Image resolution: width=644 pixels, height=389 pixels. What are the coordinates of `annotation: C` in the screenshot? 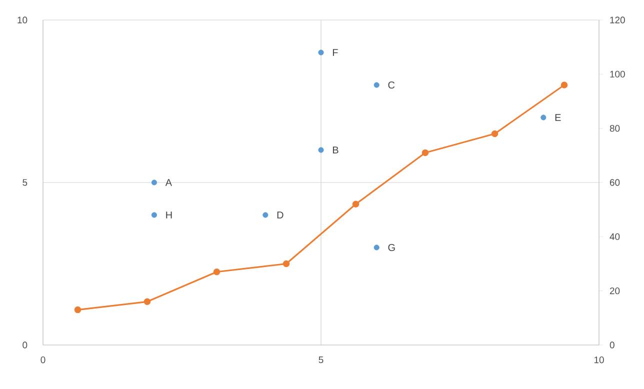 It's located at (391, 85).